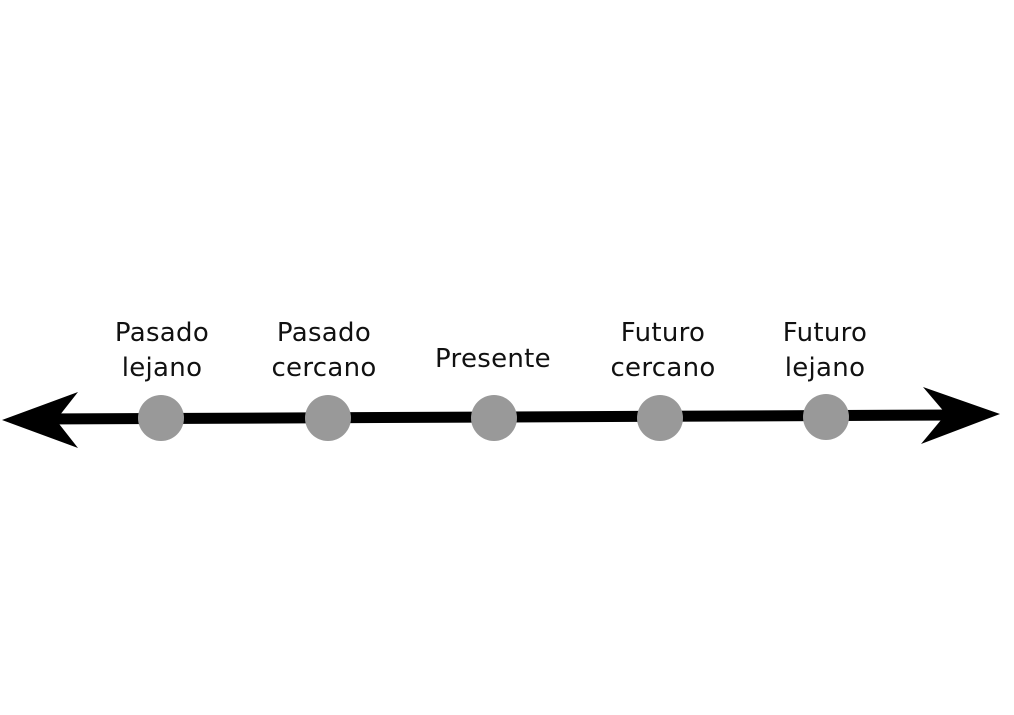  Describe the element at coordinates (324, 351) in the screenshot. I see `timeline-label-pasado-cercano: Pasado cercano` at that location.